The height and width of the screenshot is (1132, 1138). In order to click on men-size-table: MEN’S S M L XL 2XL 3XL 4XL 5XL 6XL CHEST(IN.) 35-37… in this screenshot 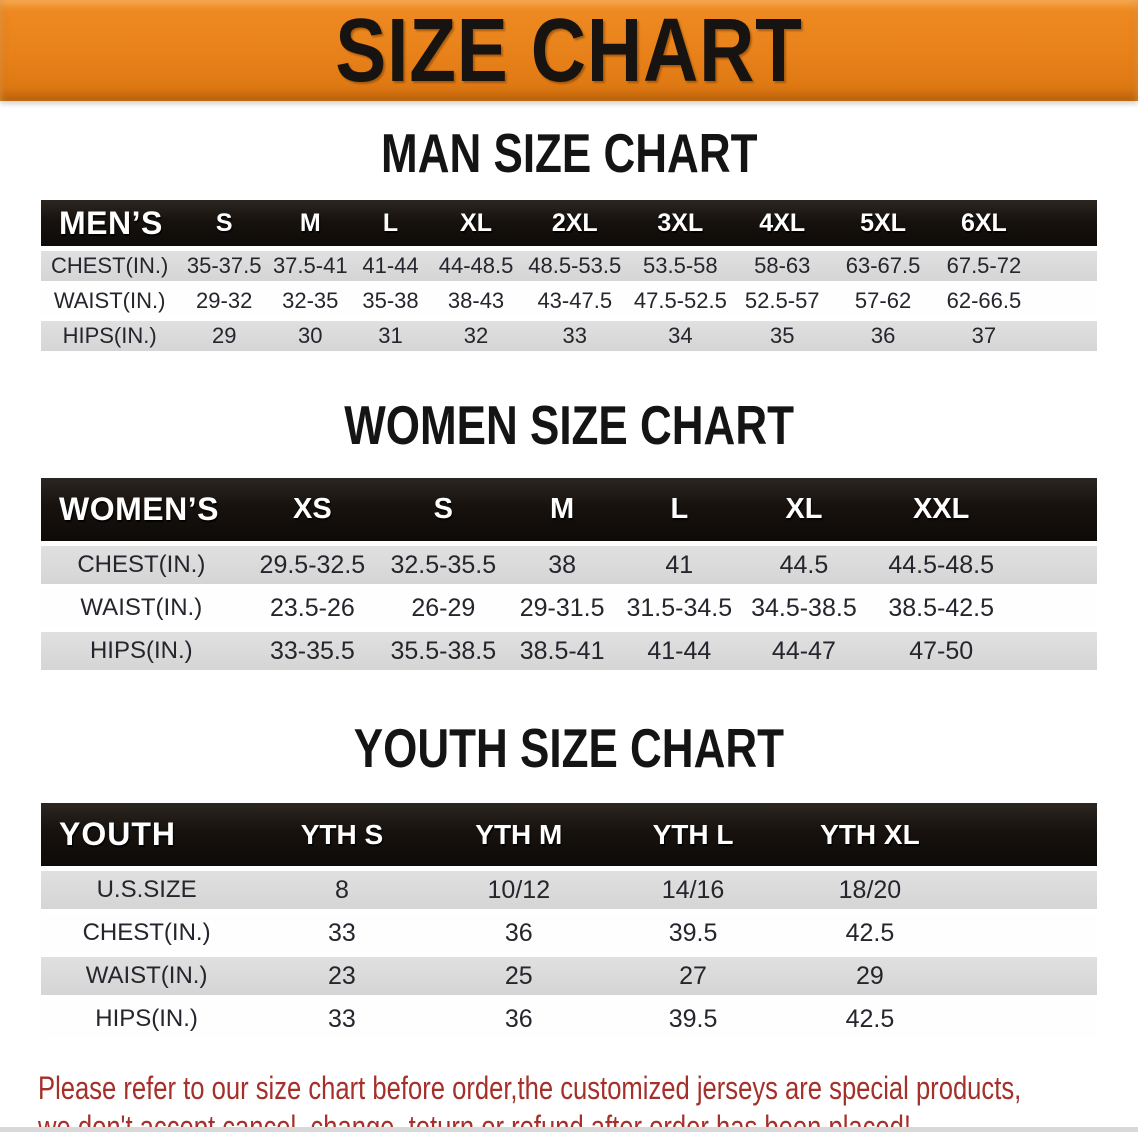, I will do `click(569, 275)`.